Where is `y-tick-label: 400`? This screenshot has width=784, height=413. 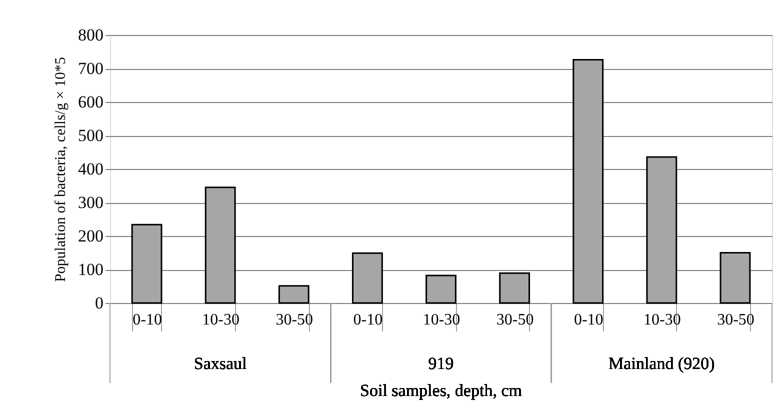
y-tick-label: 400 is located at coordinates (91, 169).